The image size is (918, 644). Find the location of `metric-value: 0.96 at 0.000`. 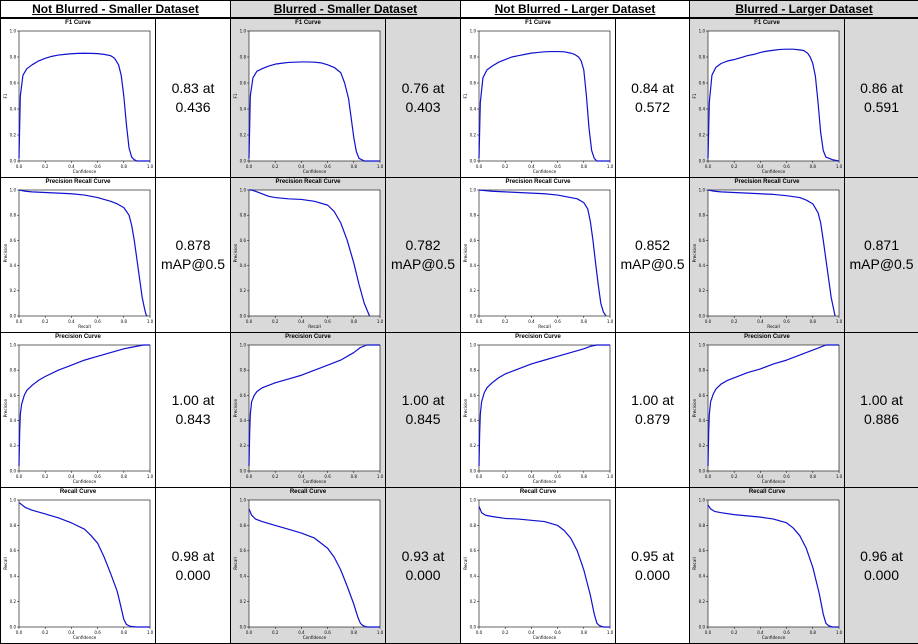

metric-value: 0.96 at 0.000 is located at coordinates (881, 566).